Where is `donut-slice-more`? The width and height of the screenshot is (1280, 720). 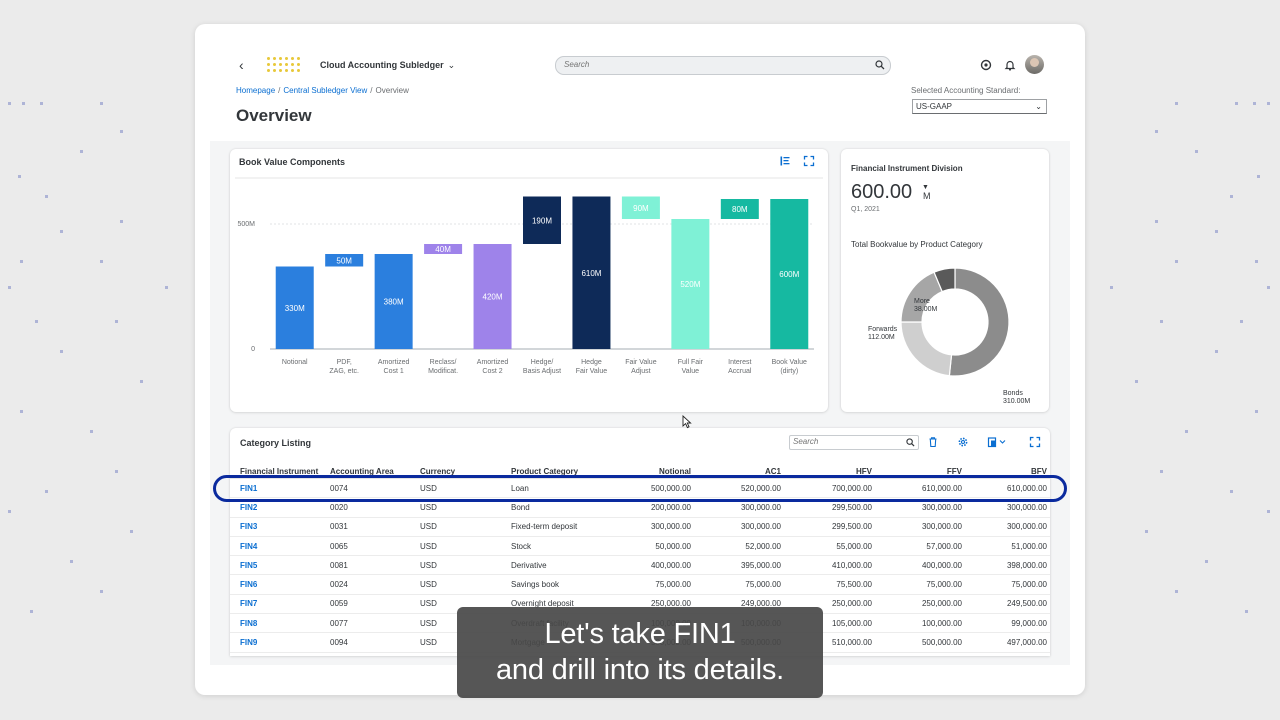 donut-slice-more is located at coordinates (944, 280).